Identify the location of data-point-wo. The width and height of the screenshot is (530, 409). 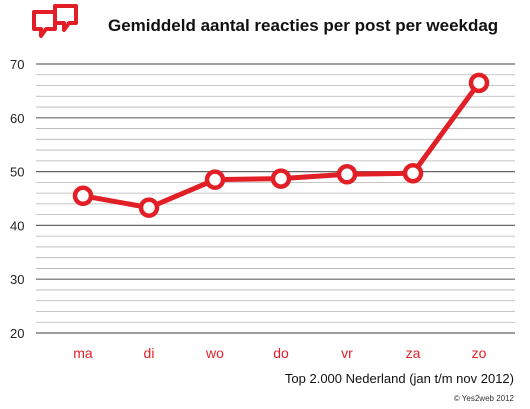
(215, 179).